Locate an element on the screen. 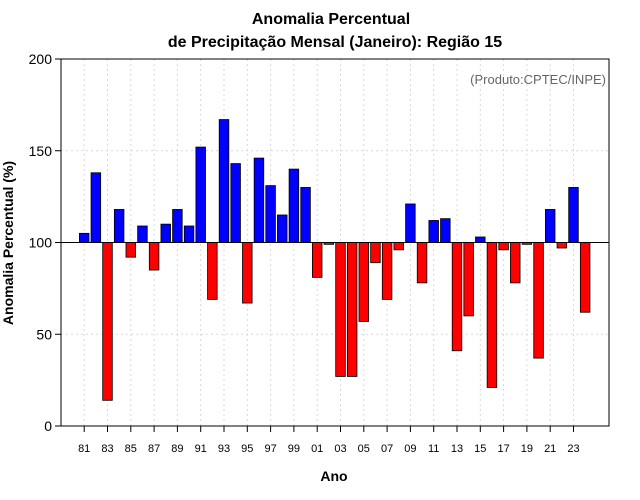  x-tick-label: 17 is located at coordinates (503, 449).